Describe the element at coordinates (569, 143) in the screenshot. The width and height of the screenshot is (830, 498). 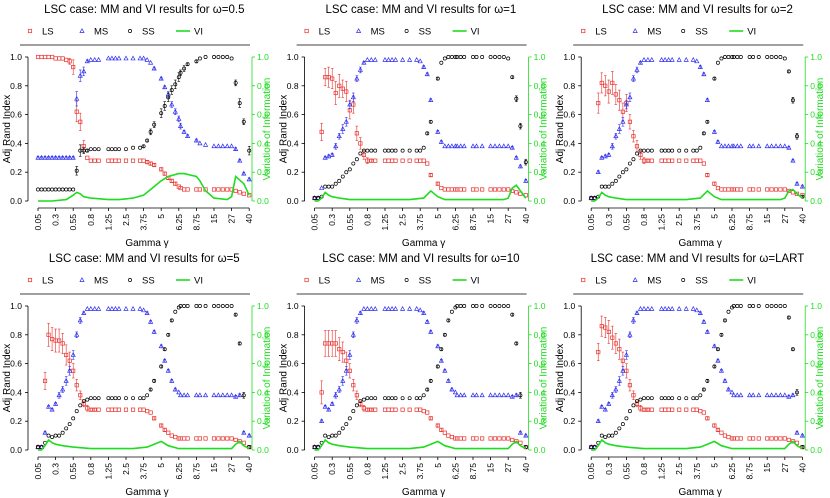
I see `y-tick-label: 0.4` at that location.